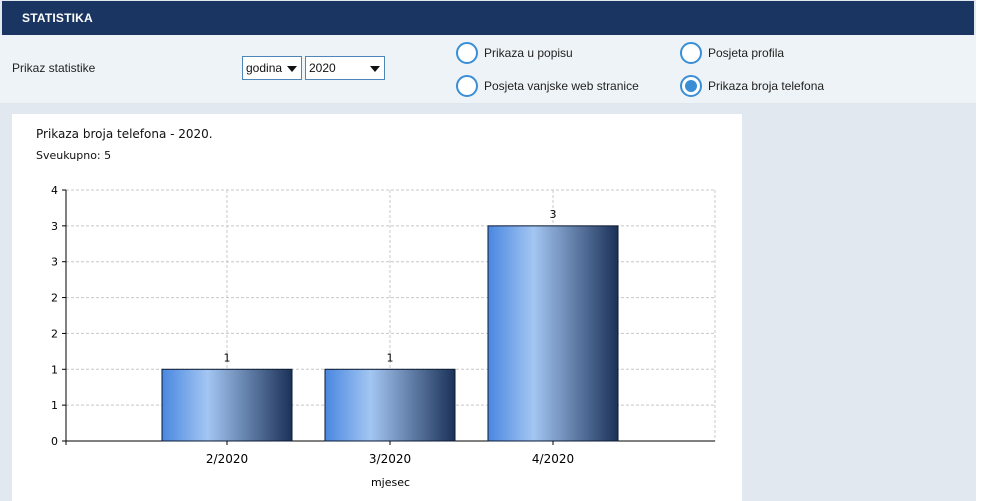 The height and width of the screenshot is (501, 996). What do you see at coordinates (227, 459) in the screenshot?
I see `x-tick-label: 2/2020` at bounding box center [227, 459].